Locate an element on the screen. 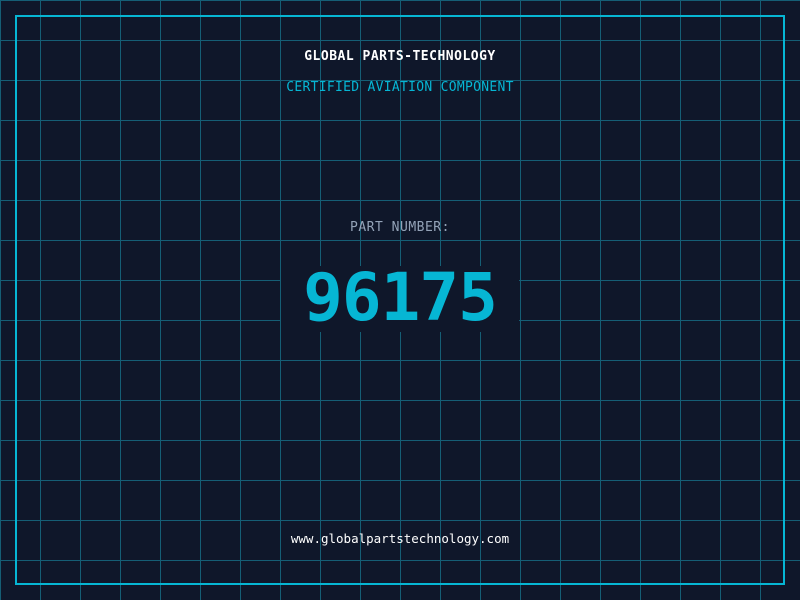  certification-subtitle: CERTIFIED AVIATION COMPONENT is located at coordinates (400, 87).